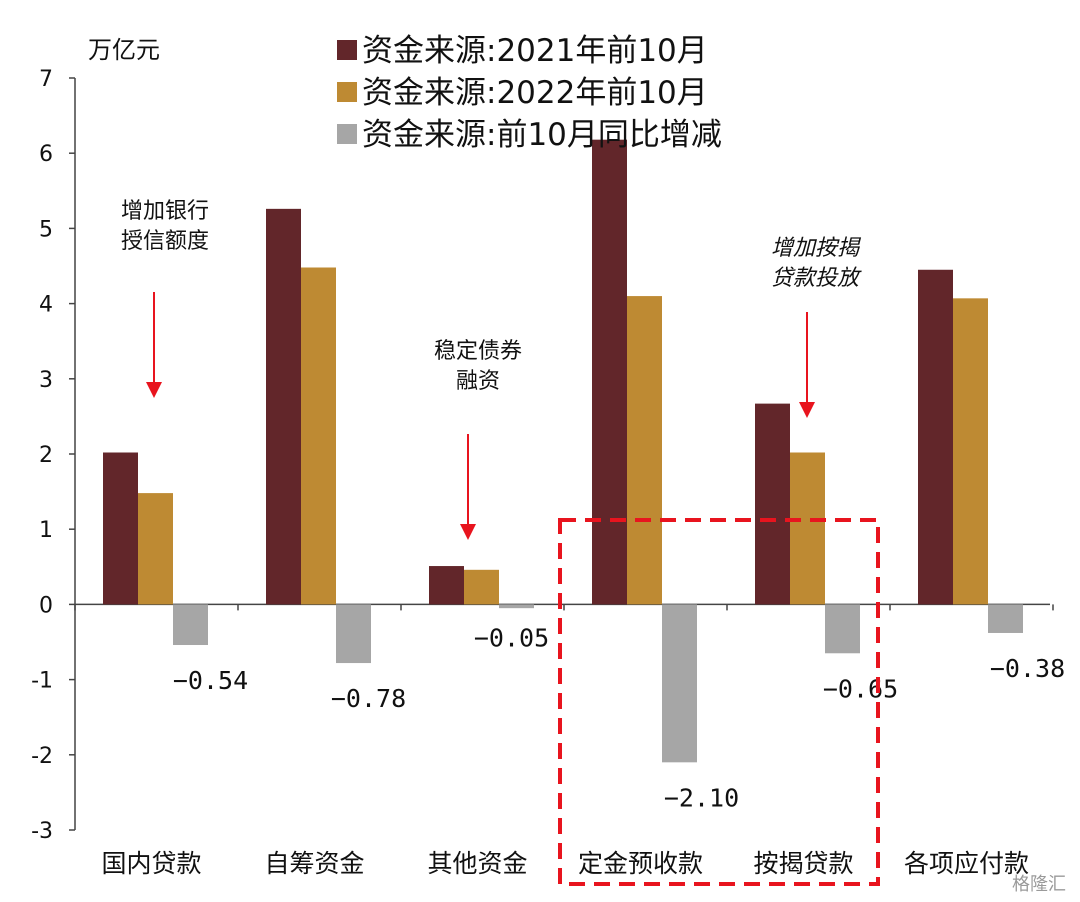 The height and width of the screenshot is (902, 1080). What do you see at coordinates (46, 380) in the screenshot?
I see `y-tick-label: 3` at bounding box center [46, 380].